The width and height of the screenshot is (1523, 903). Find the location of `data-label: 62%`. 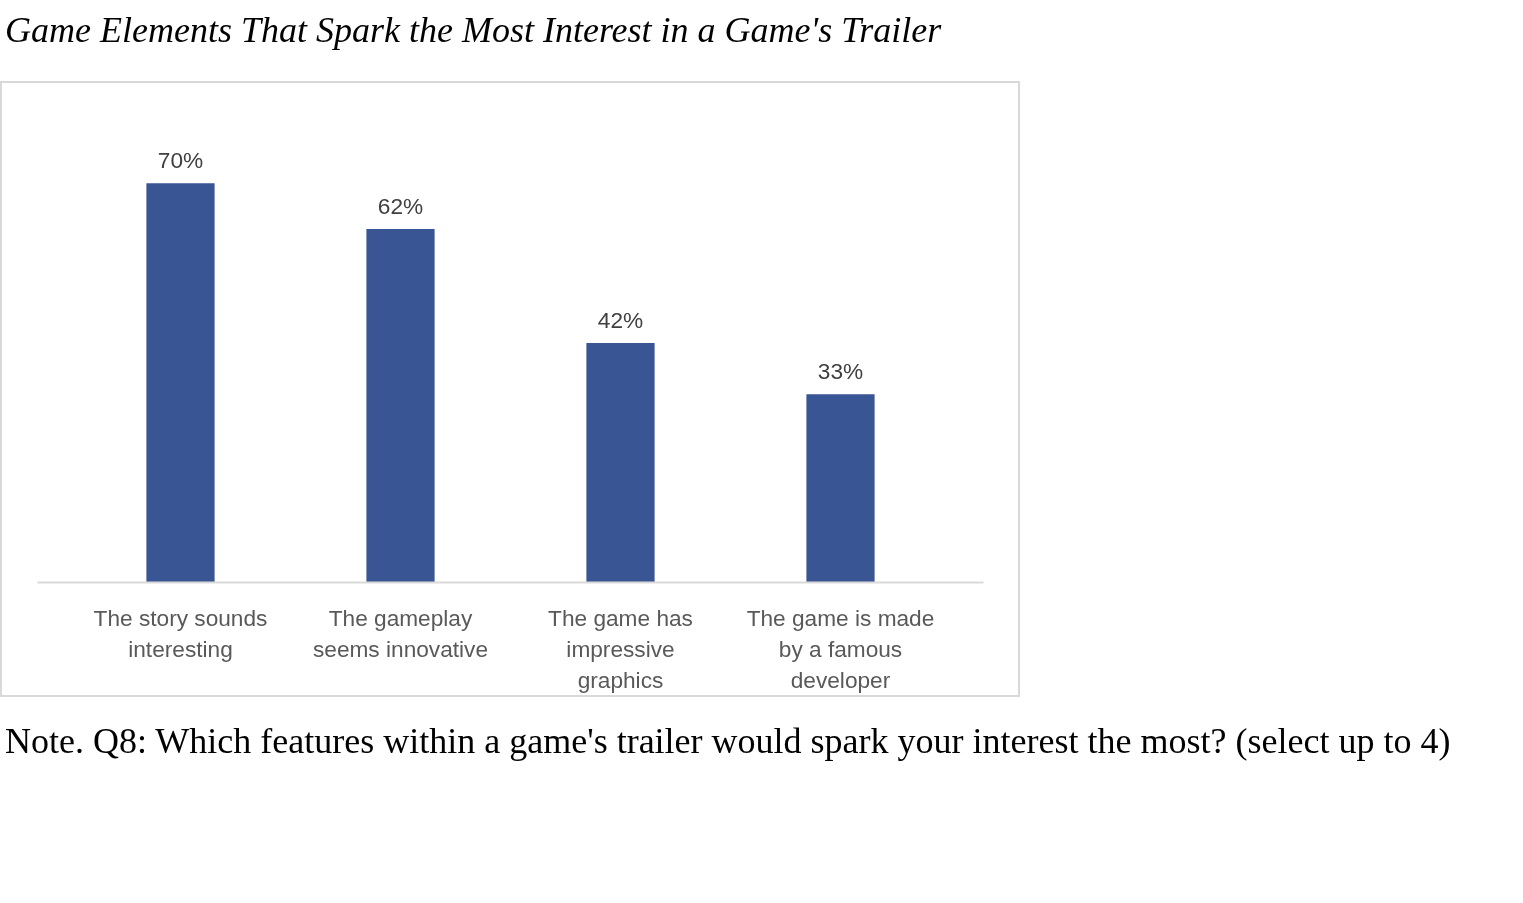

data-label: 62% is located at coordinates (400, 206).